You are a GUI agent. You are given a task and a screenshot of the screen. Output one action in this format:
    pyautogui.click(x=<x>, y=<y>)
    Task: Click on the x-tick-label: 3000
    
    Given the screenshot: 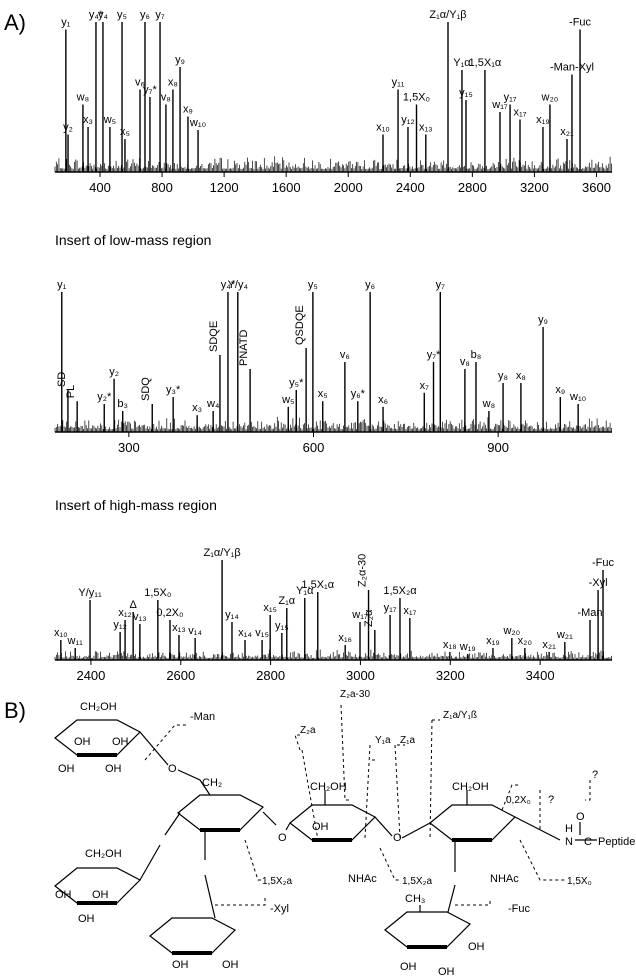 What is the action you would take?
    pyautogui.click(x=360, y=675)
    